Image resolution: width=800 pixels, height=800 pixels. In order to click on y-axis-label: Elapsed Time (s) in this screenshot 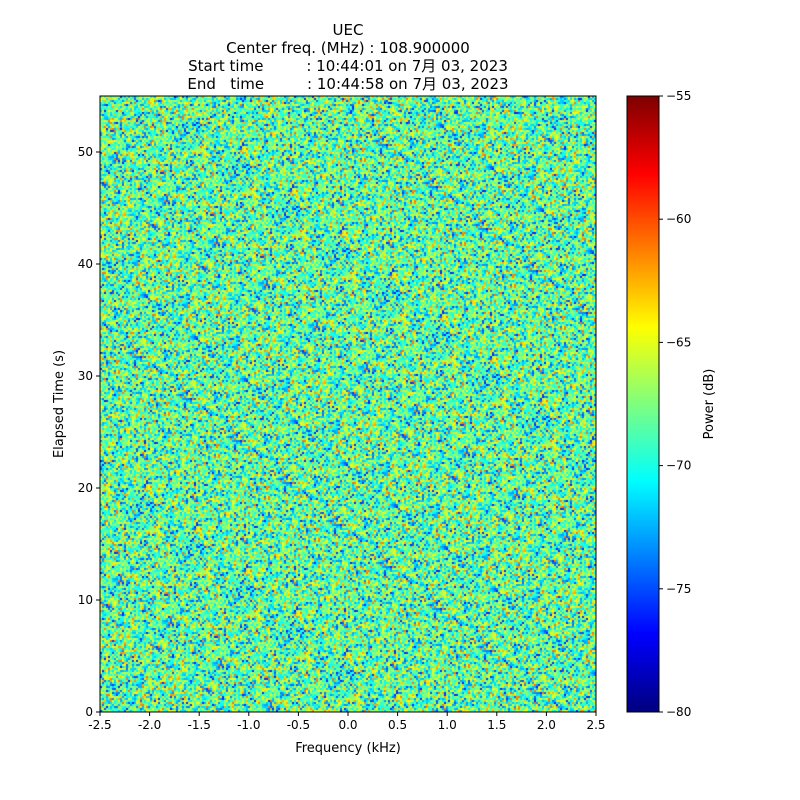, I will do `click(59, 404)`.